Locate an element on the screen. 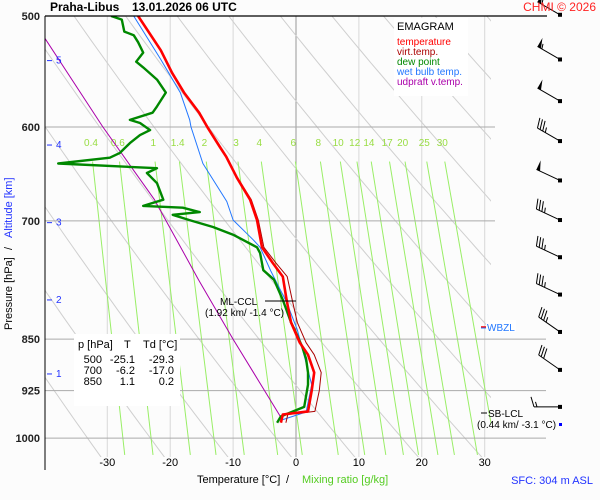  legend-dew-point: dew point is located at coordinates (418, 62).